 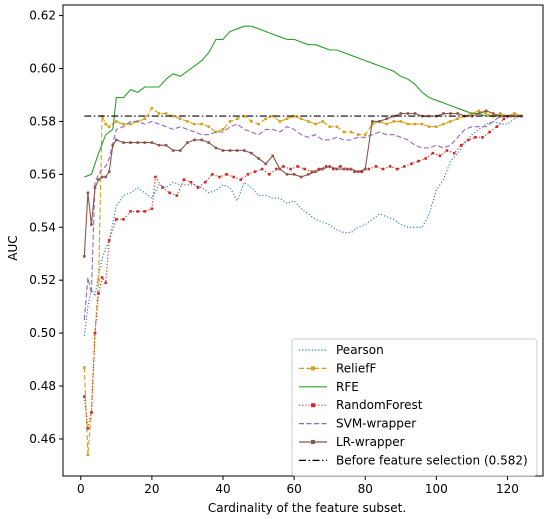 I want to click on legend-entry: LR-wrapper, so click(x=352, y=442).